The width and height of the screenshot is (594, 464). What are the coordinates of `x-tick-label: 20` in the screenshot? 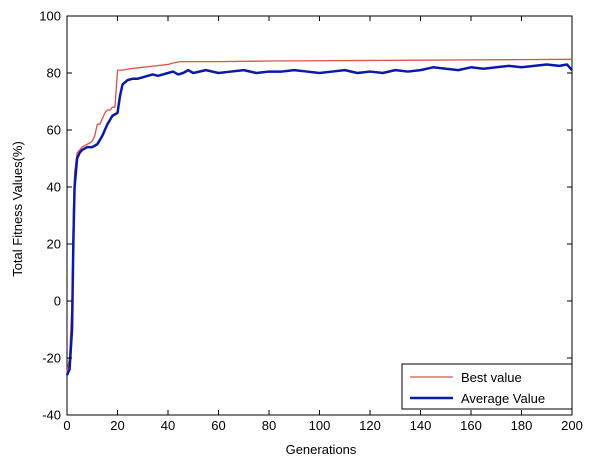 It's located at (117, 425).